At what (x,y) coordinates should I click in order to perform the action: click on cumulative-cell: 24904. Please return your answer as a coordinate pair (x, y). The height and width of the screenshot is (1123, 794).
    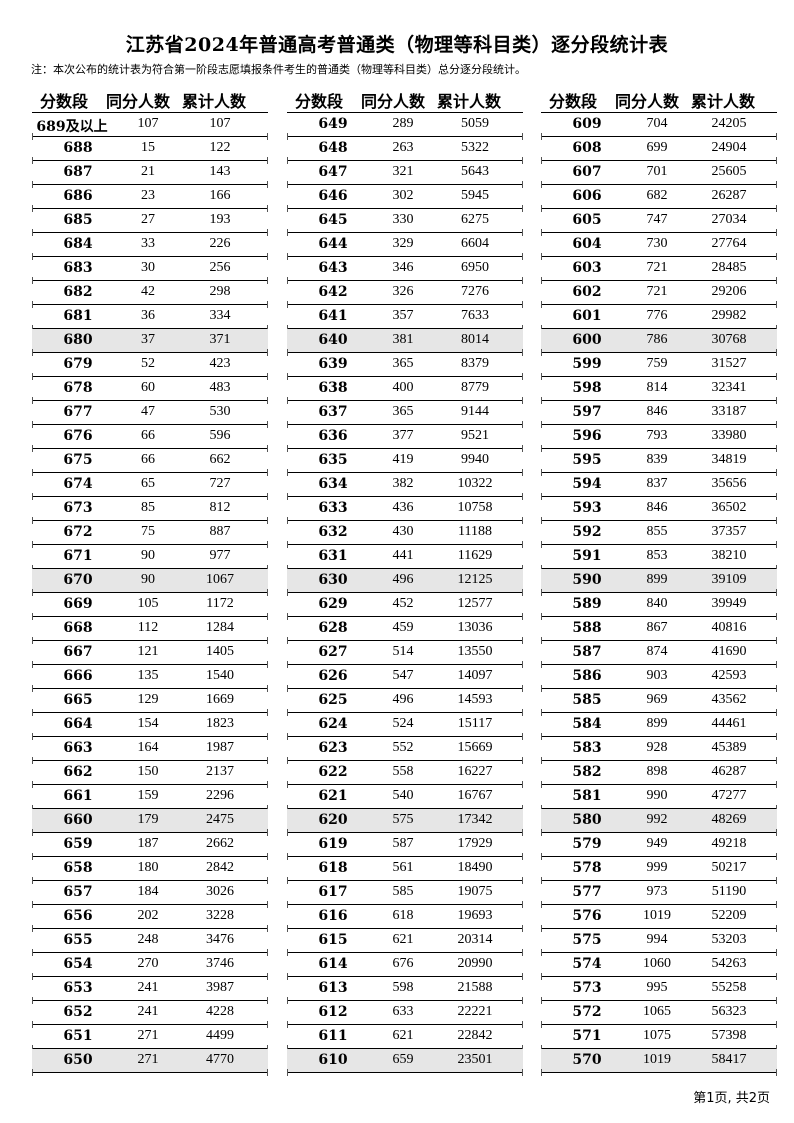
    Looking at the image, I should click on (729, 147).